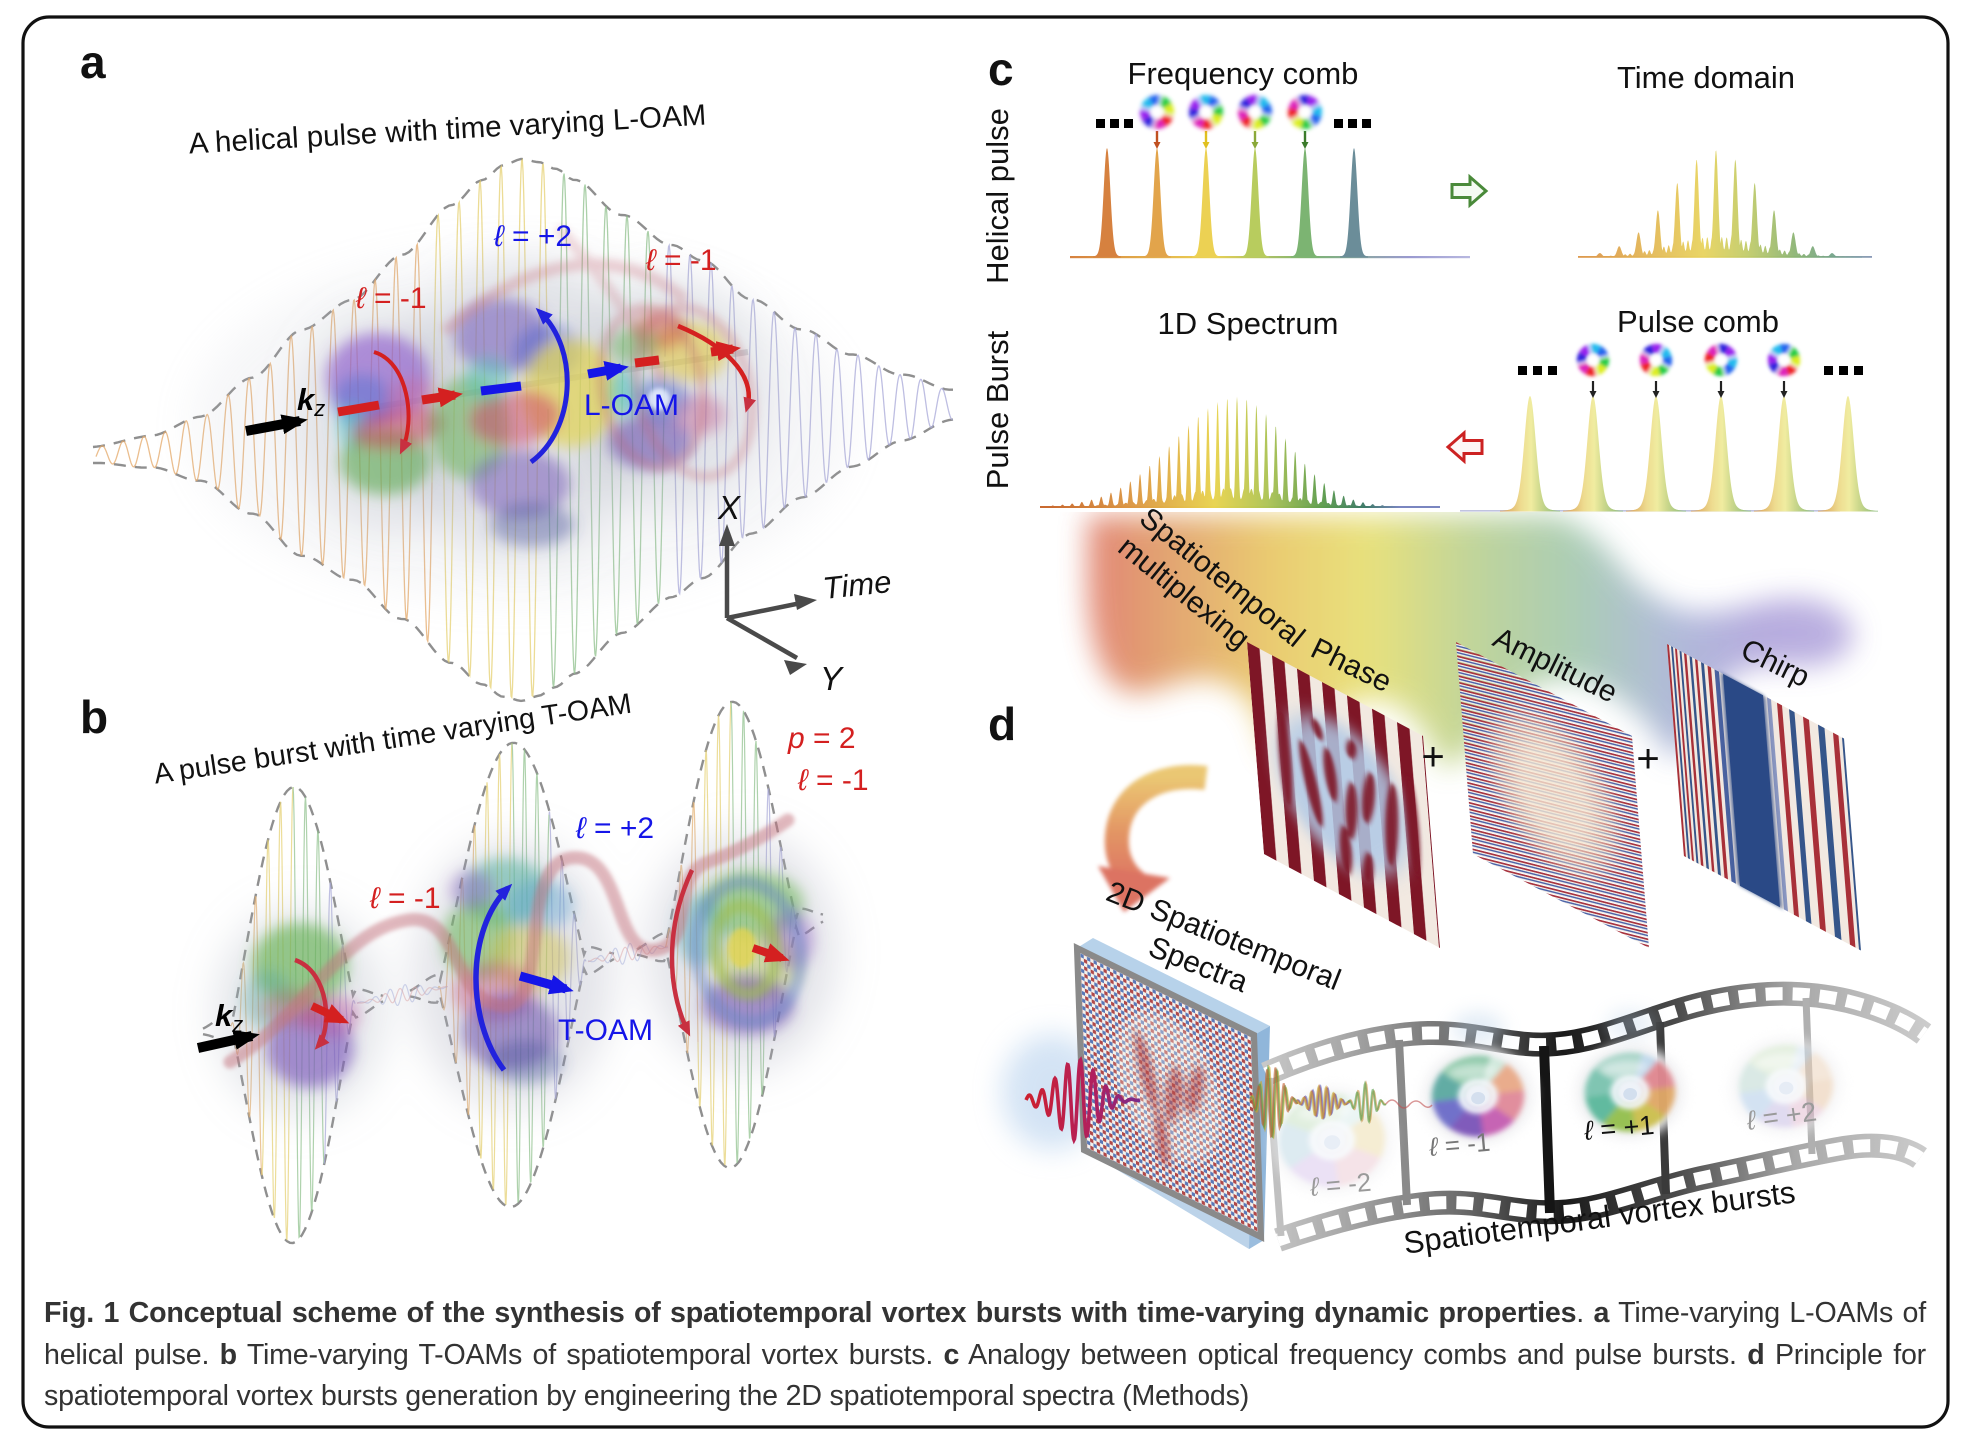 The image size is (1968, 1442). Describe the element at coordinates (631, 405) in the screenshot. I see `svg-text: L-OAM` at that location.